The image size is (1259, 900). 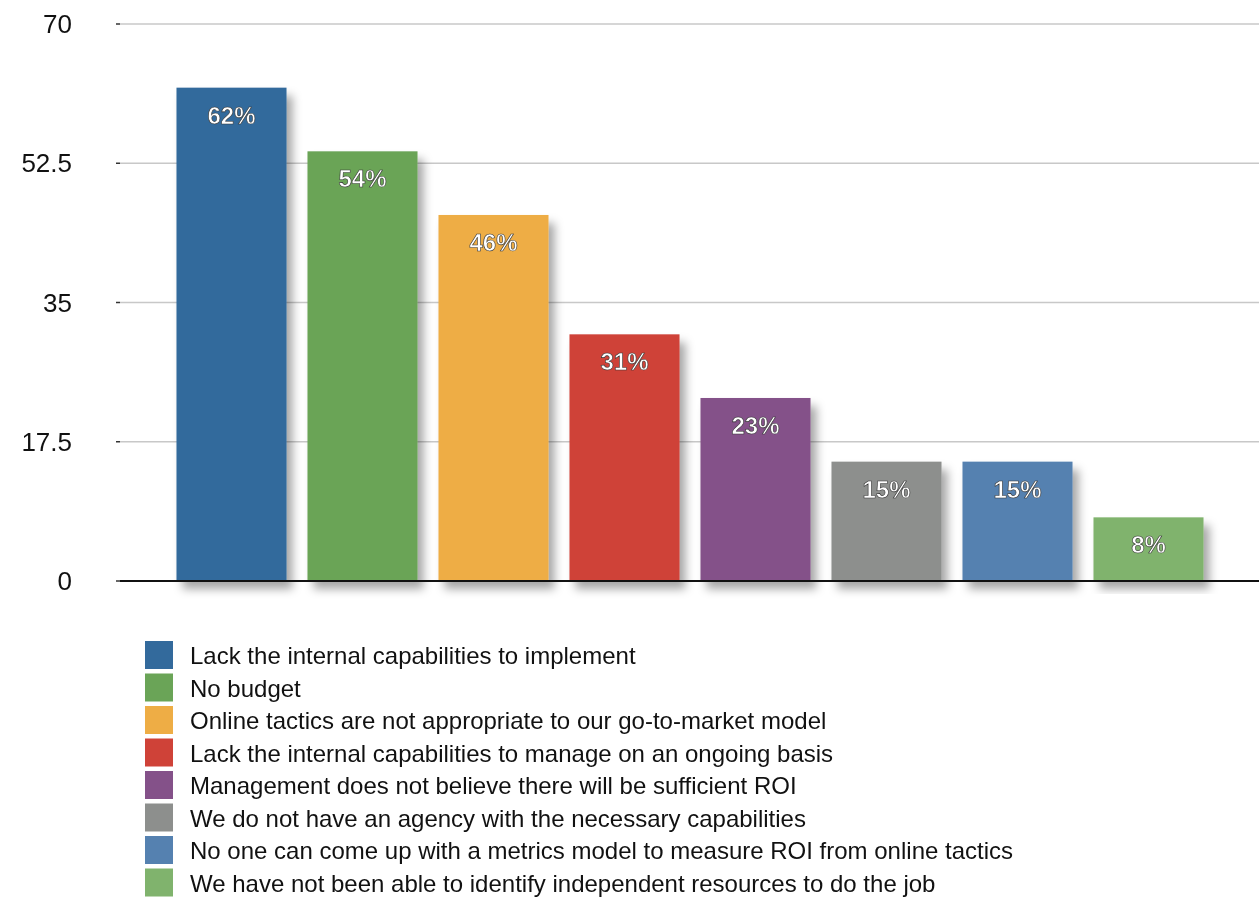 What do you see at coordinates (602, 850) in the screenshot?
I see `legend-label: No one can come up with a metrics model to measure ROI from online tactics` at bounding box center [602, 850].